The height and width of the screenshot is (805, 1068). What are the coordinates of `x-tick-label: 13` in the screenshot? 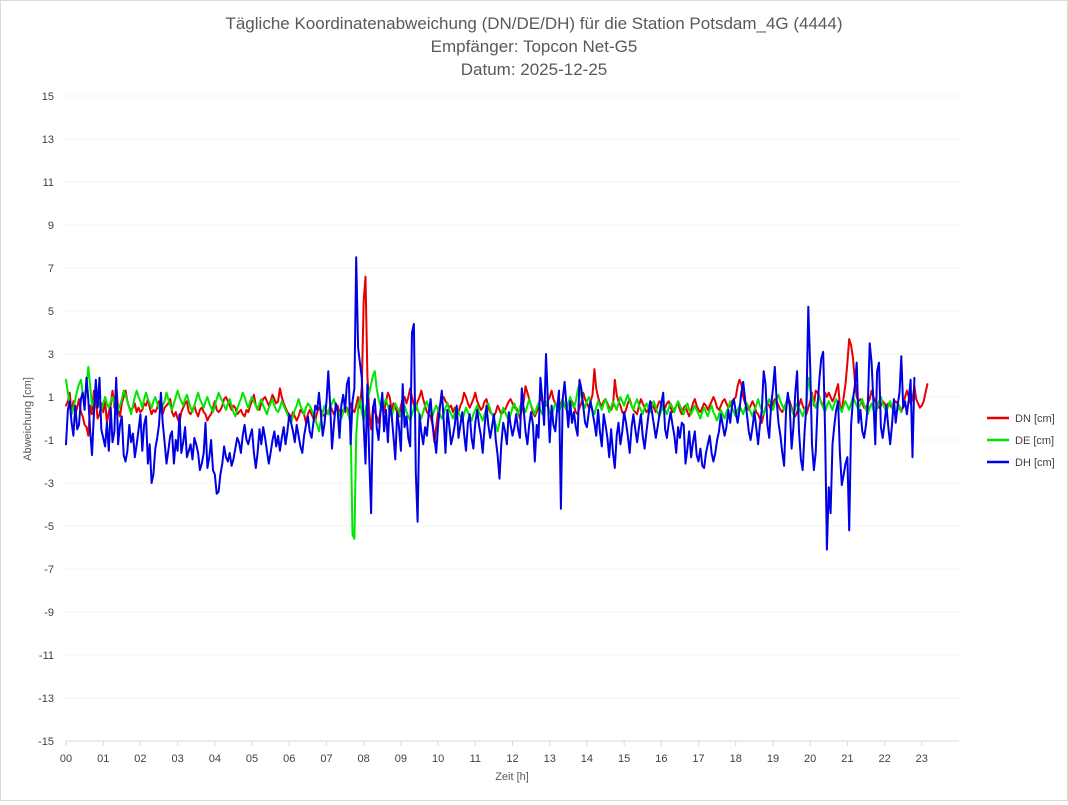 It's located at (550, 759).